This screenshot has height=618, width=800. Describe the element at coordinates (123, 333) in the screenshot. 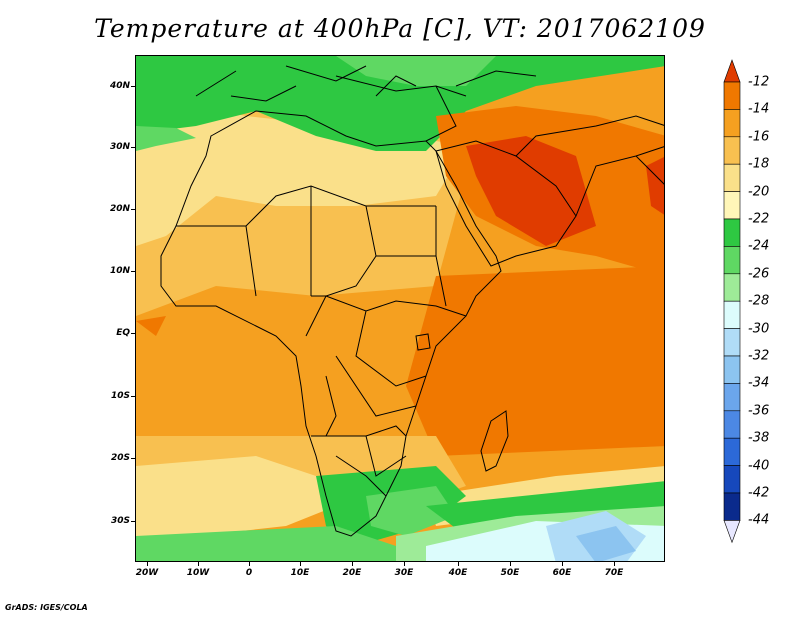

I see `lat-label: EQ` at that location.